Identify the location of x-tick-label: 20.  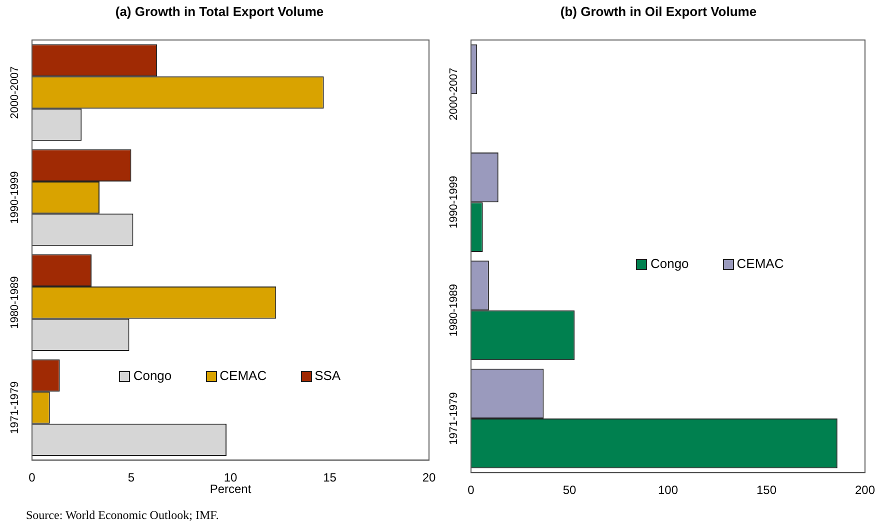
(429, 477).